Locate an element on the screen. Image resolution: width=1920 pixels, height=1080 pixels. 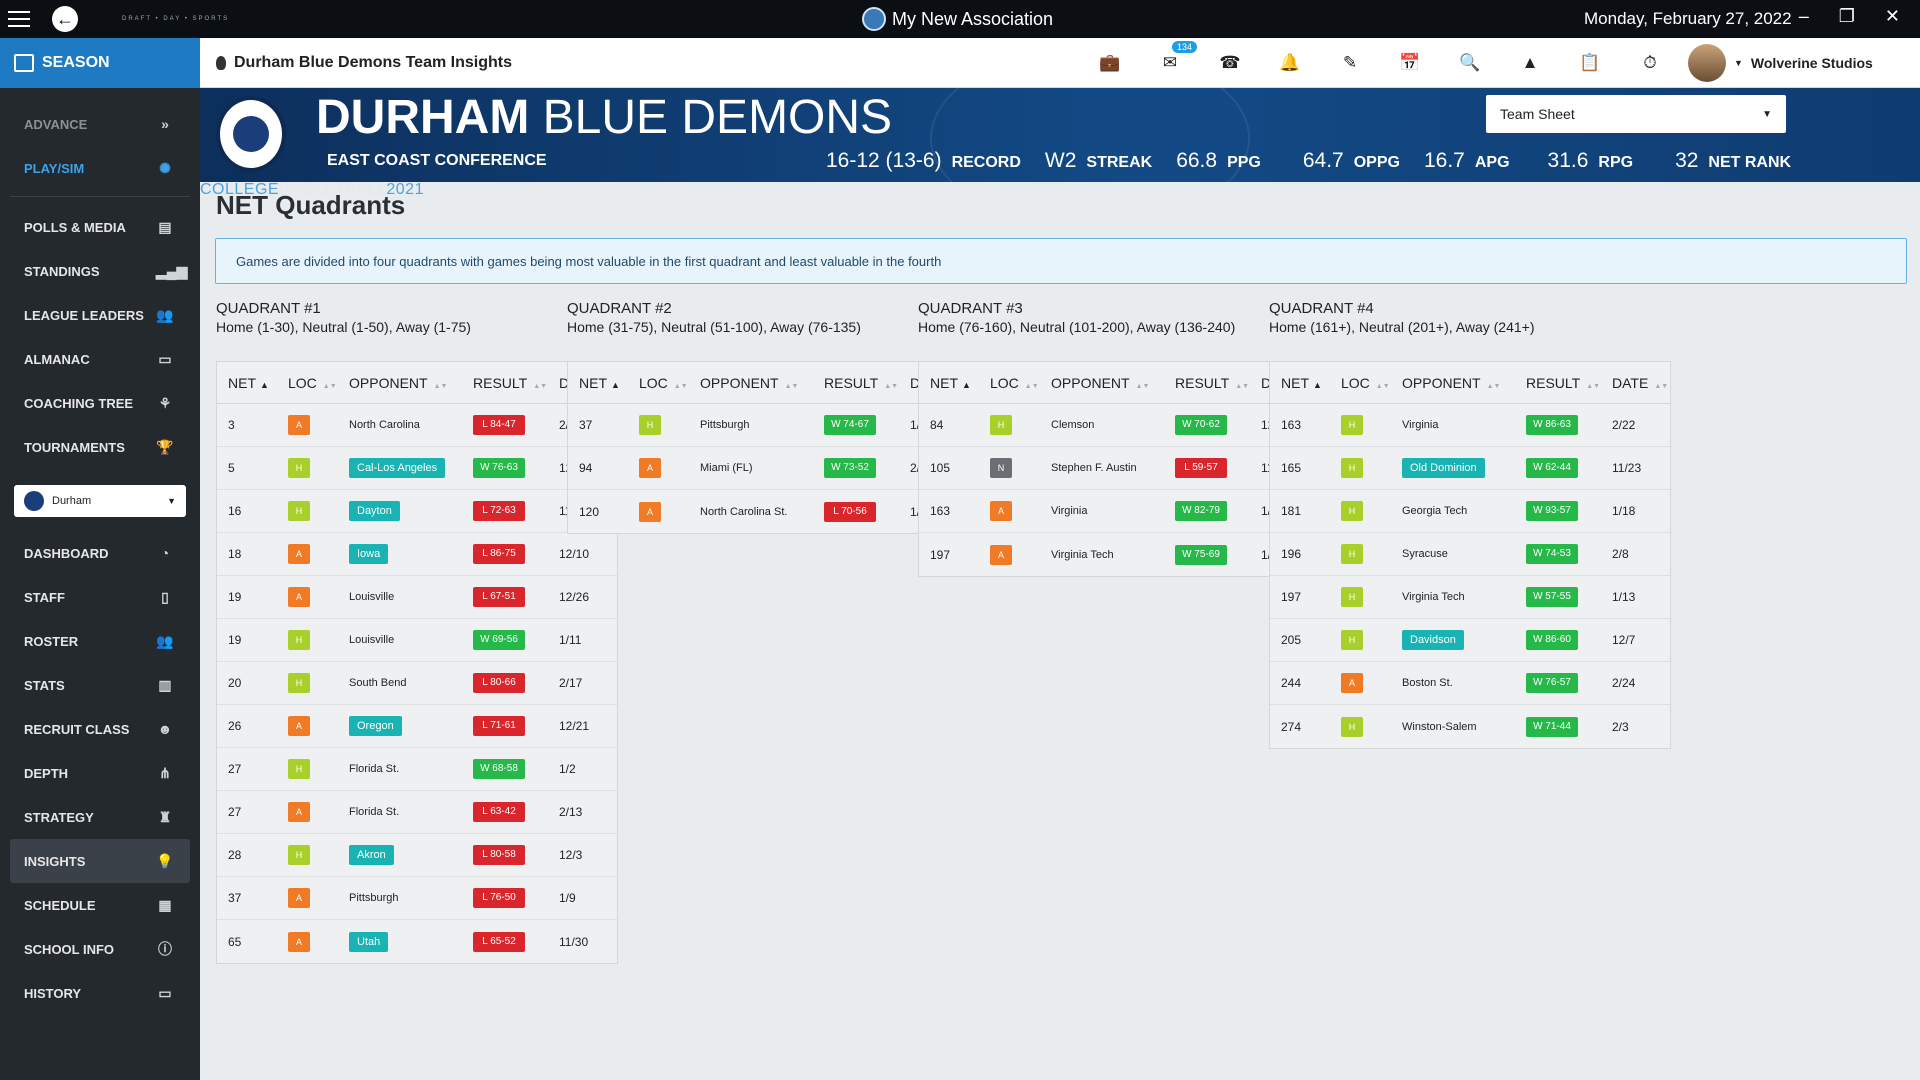
bell-icon: 🔔 is located at coordinates (1290, 62).